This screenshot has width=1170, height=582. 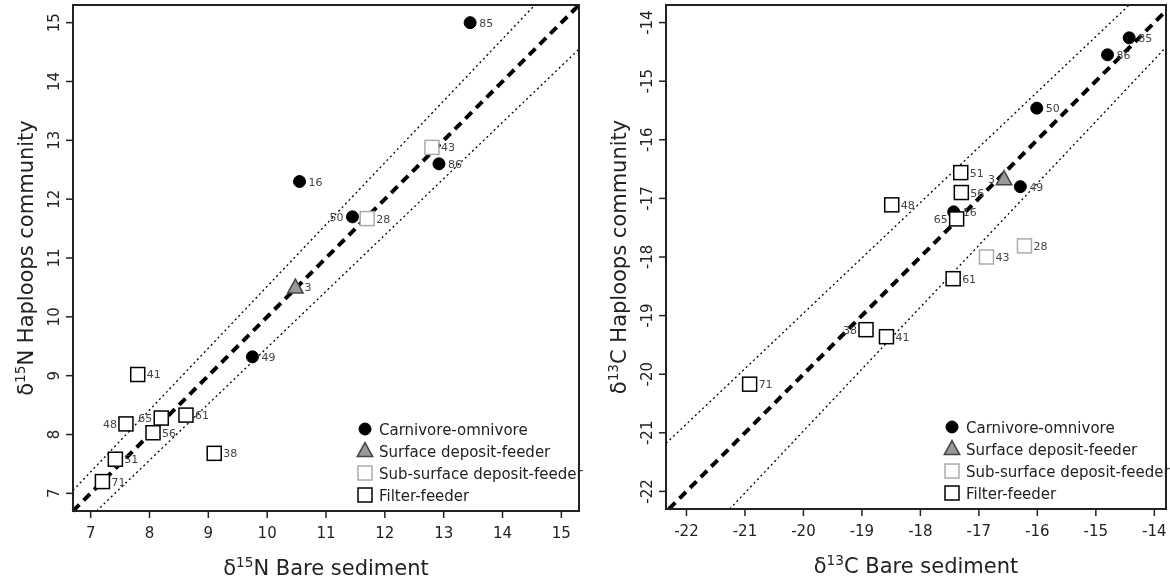 I want to click on x-tick-label: -22, so click(x=686, y=531).